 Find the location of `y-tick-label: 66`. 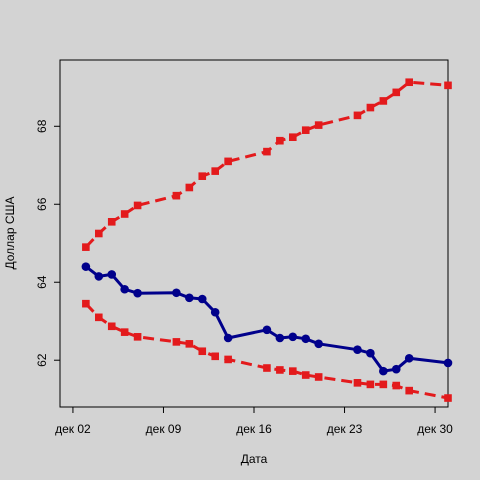

y-tick-label: 66 is located at coordinates (42, 204).